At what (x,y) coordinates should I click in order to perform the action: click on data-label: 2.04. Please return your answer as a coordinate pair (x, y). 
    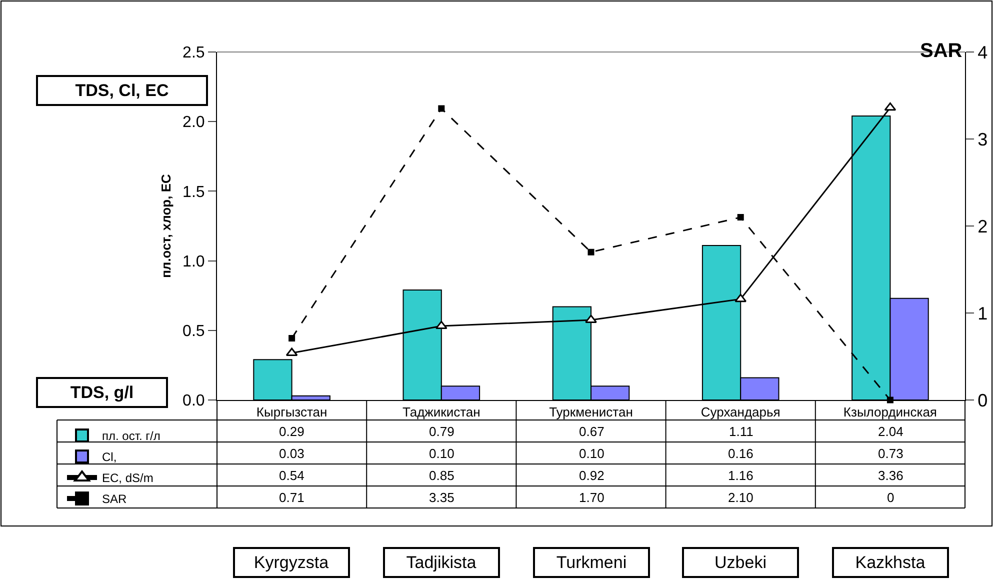
    Looking at the image, I should click on (891, 431).